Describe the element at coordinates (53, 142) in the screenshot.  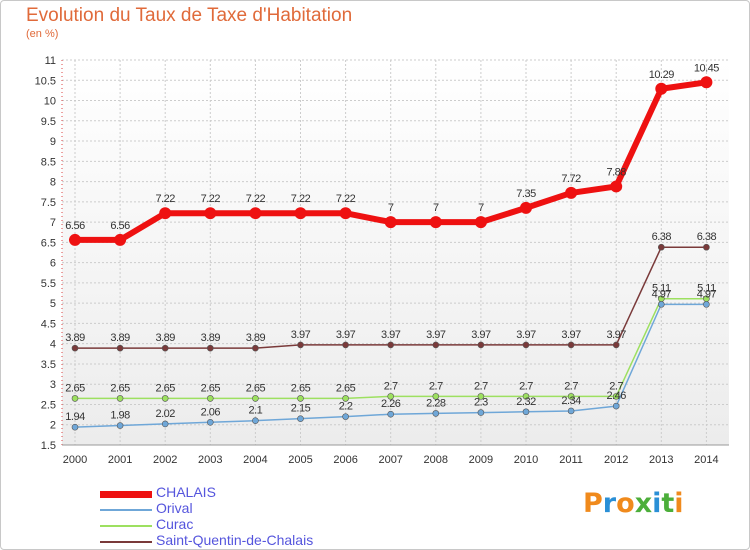
I see `y-tick-label: 9` at that location.